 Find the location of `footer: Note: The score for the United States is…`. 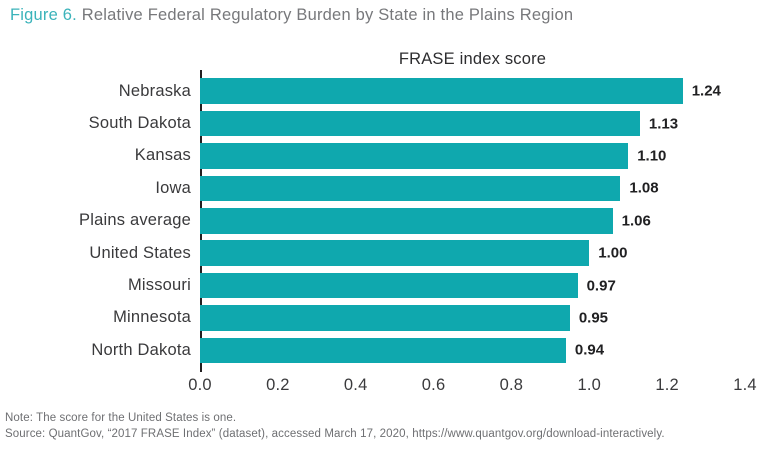

footer: Note: The score for the United States is… is located at coordinates (335, 426).